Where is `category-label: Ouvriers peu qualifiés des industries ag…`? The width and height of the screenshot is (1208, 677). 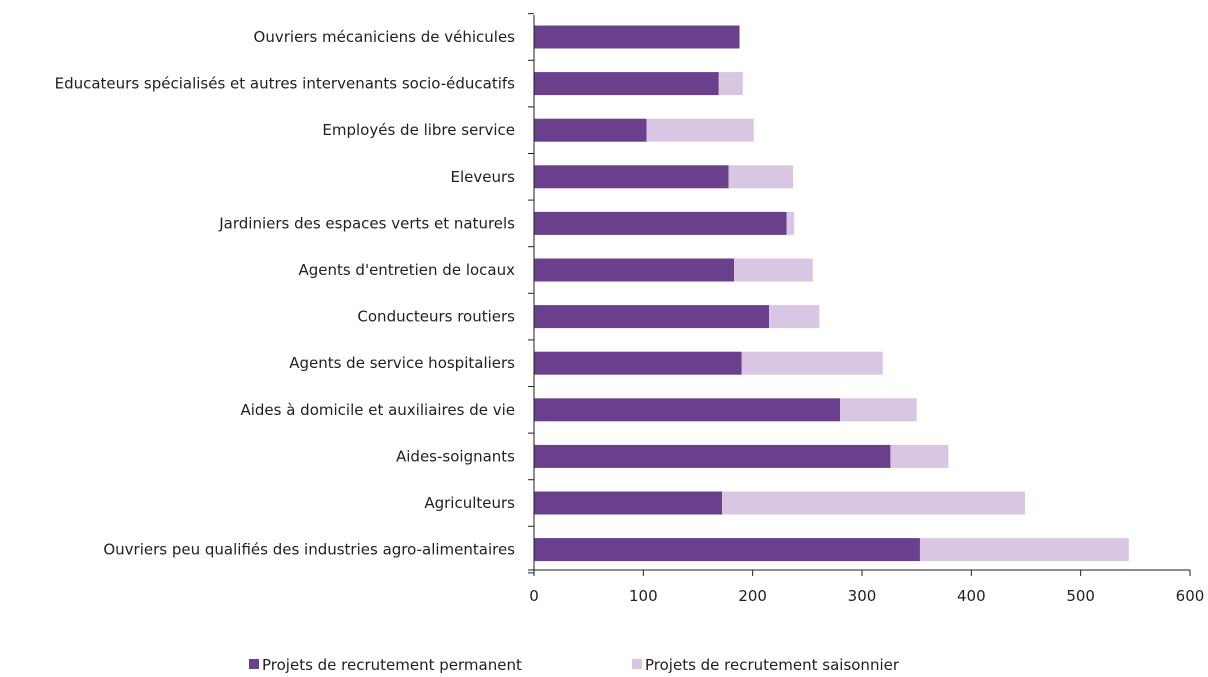
category-label: Ouvriers peu qualifiés des industries ag… is located at coordinates (309, 550).